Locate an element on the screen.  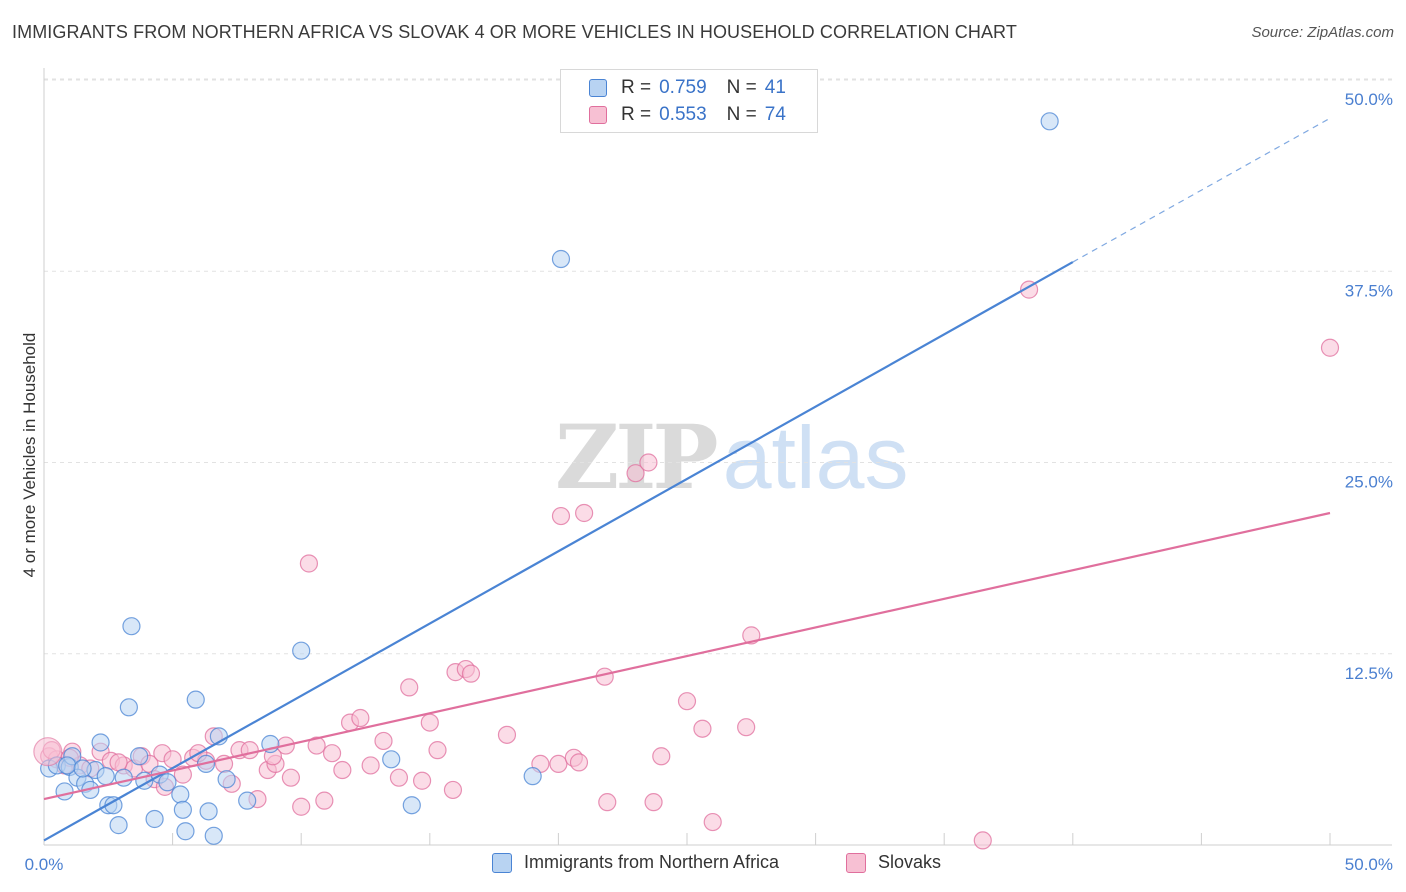
data-point-cluster-origin is located at coordinates (48, 752).